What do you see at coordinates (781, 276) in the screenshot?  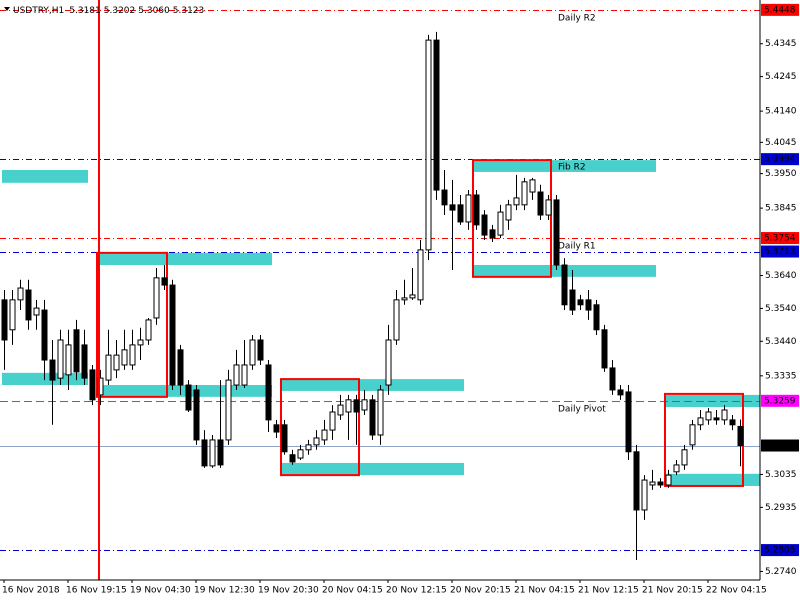 I see `y-tick-label: 5.3640` at bounding box center [781, 276].